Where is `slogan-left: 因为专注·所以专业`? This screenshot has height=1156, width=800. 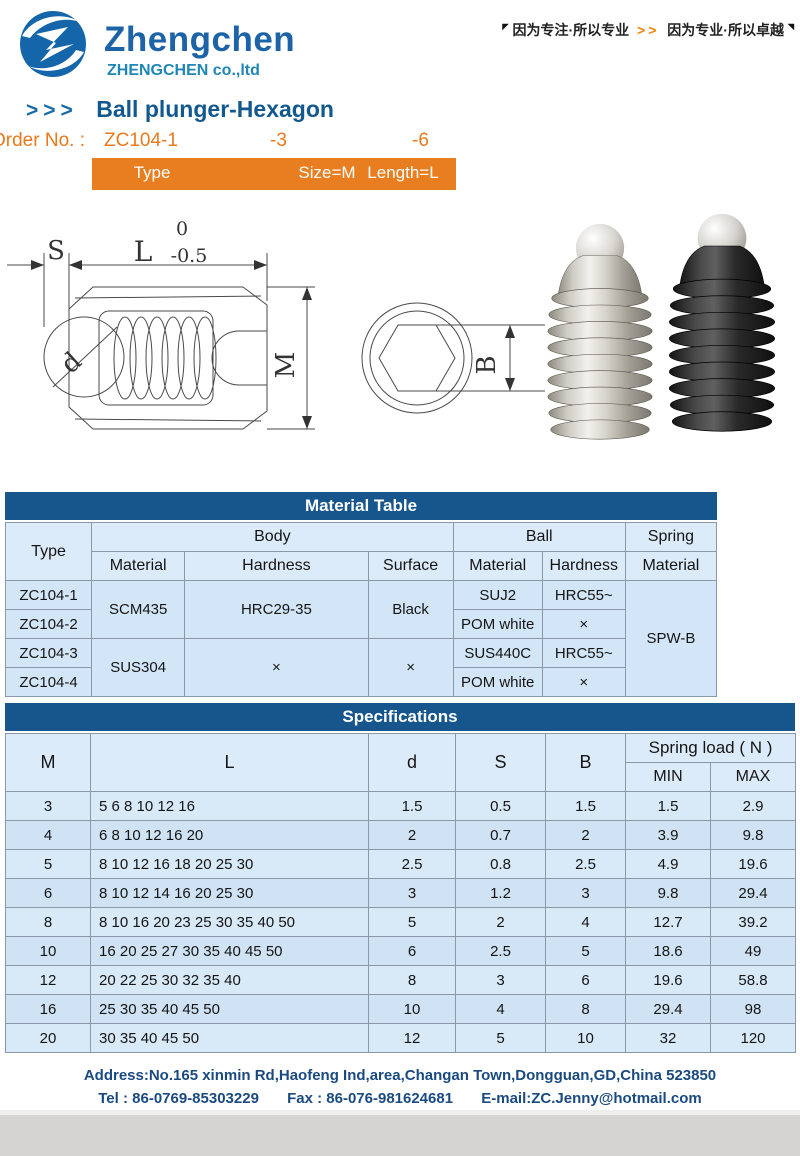 slogan-left: 因为专注·所以专业 is located at coordinates (571, 30).